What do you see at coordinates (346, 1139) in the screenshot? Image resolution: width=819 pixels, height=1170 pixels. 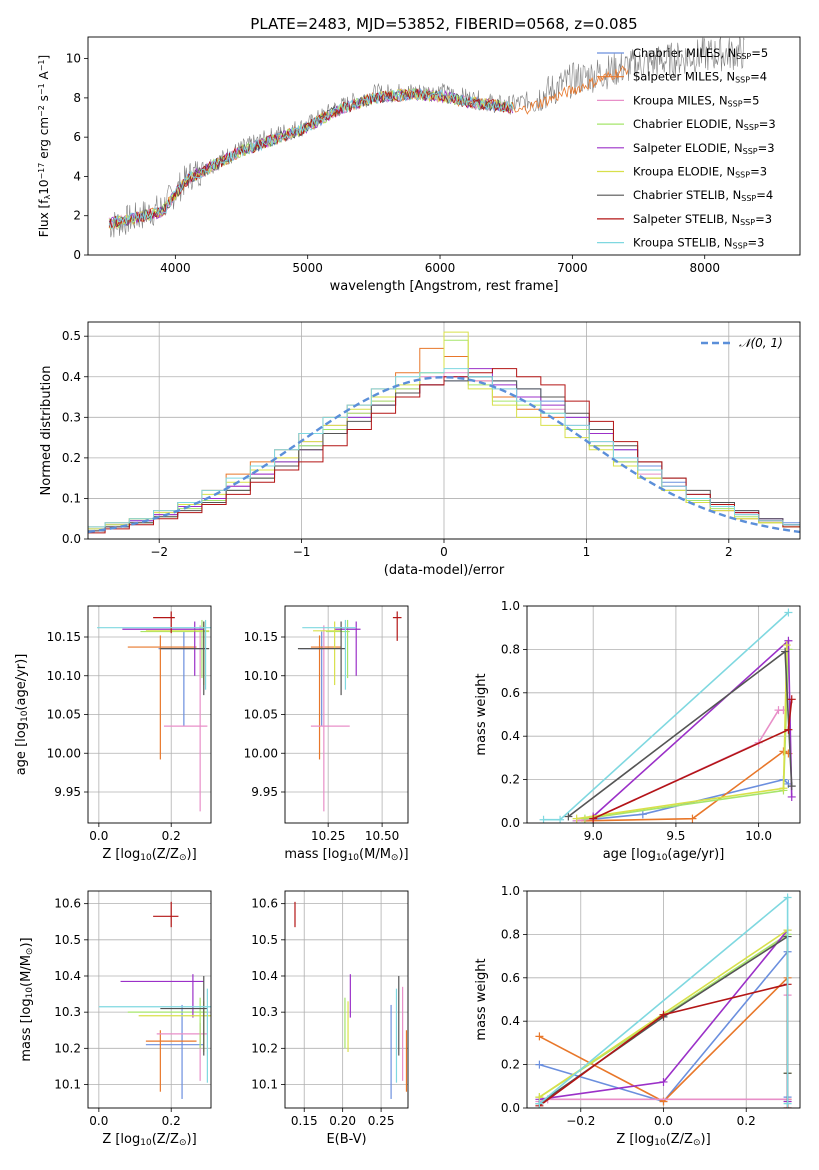 I see `x-axis-label: E(B-V)` at bounding box center [346, 1139].